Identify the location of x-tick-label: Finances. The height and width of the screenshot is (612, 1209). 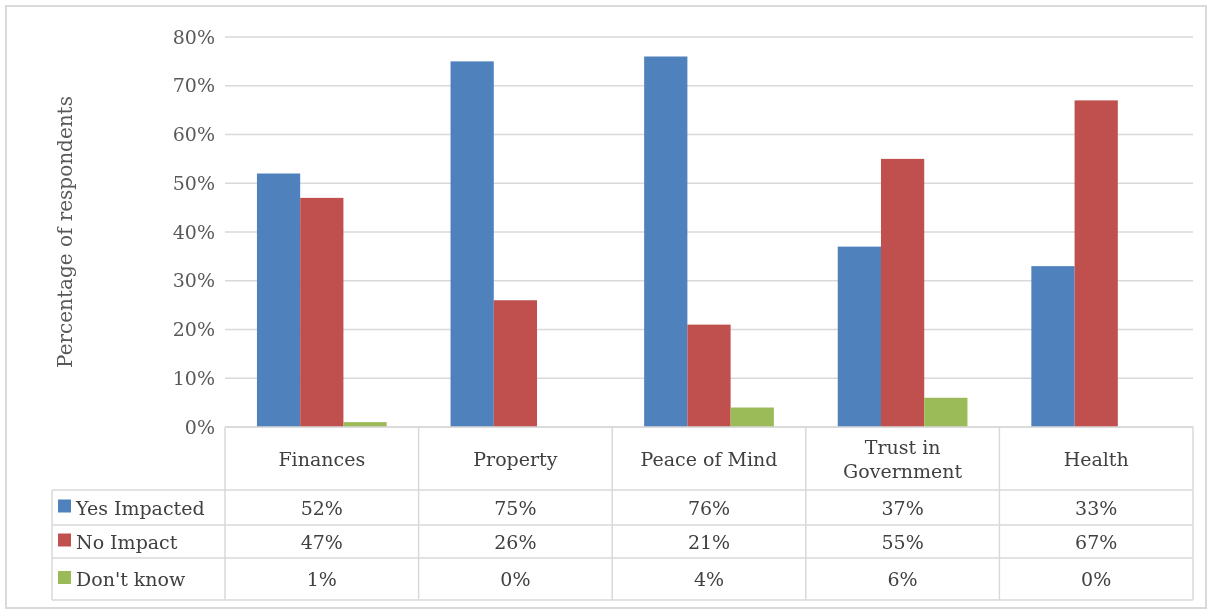
(322, 458).